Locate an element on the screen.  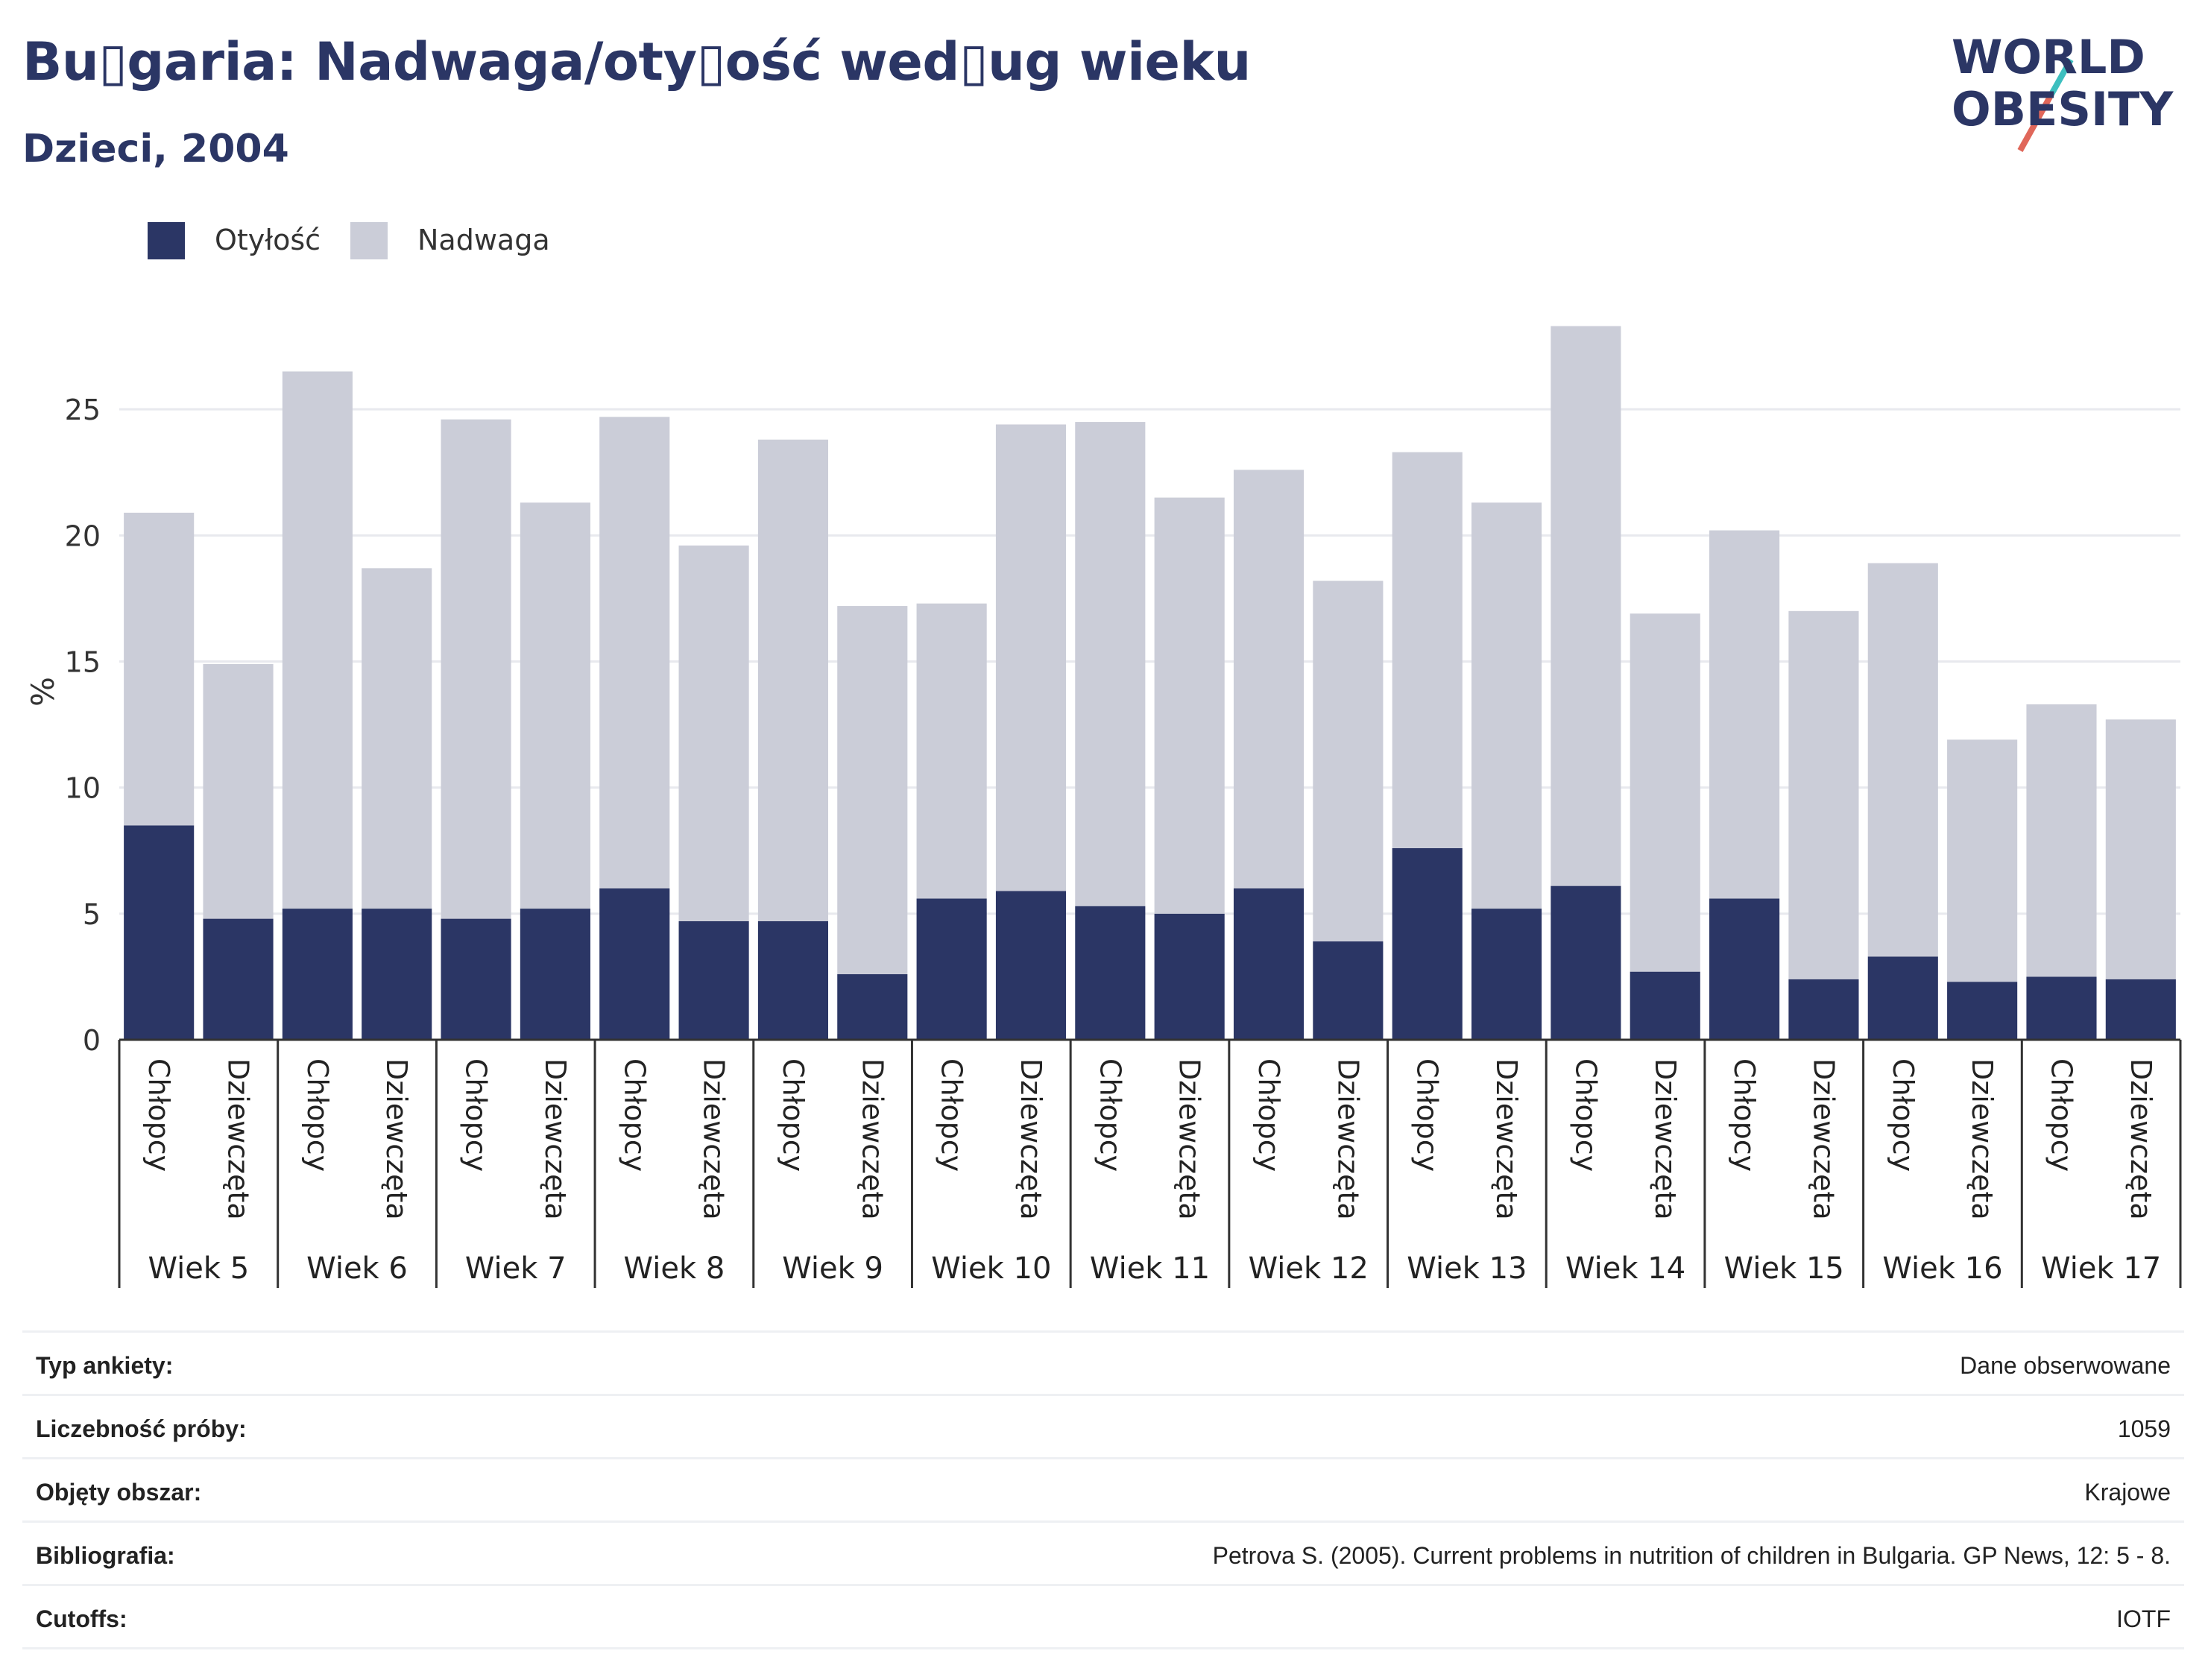
chart-title: Bu▯garia: Nadwaga/oty▯ość wed▯ug wieku is located at coordinates (636, 61).